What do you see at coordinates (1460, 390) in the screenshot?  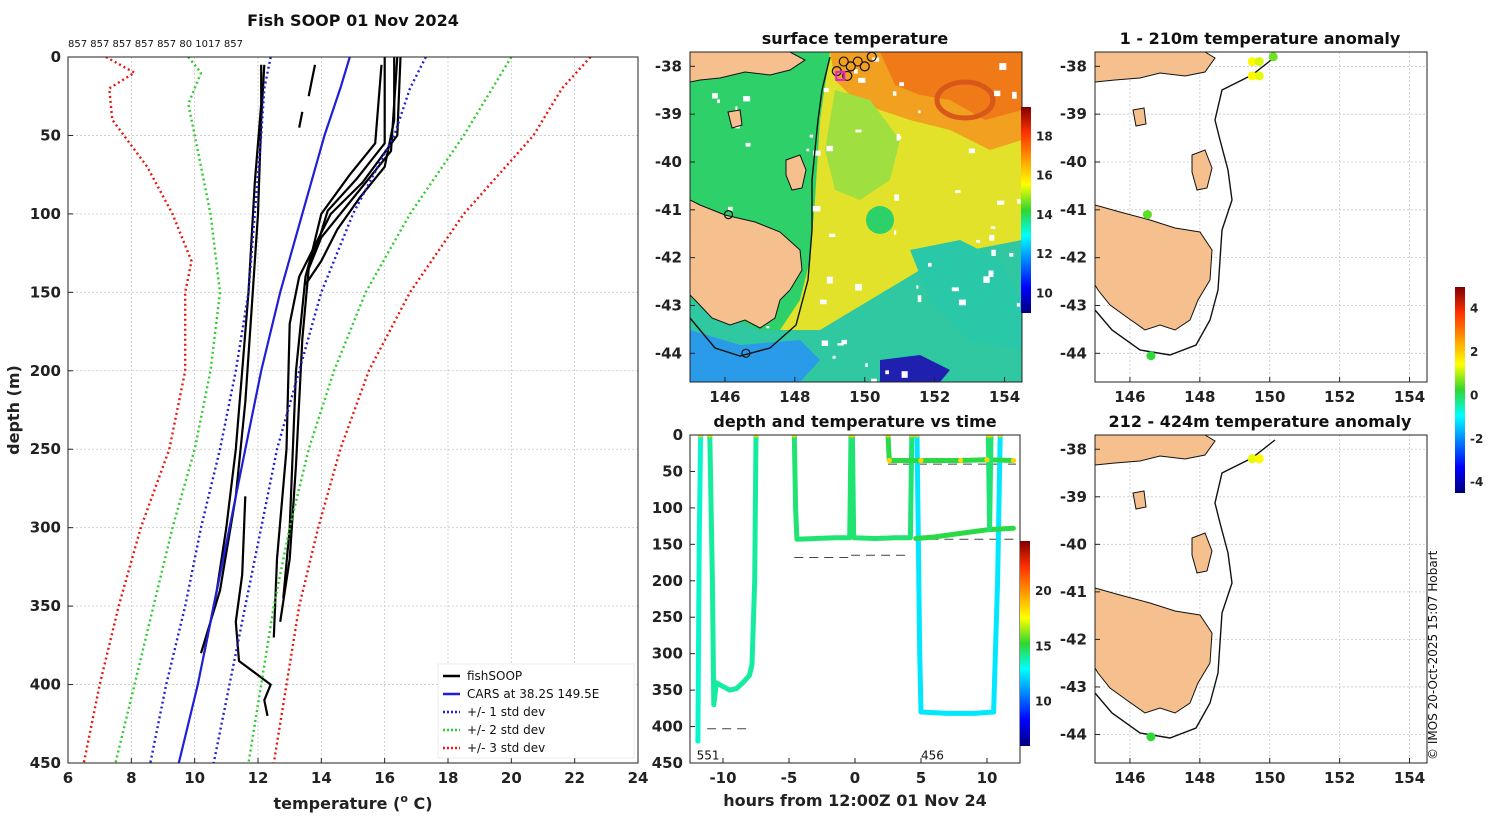 I see `anom-colorbar` at bounding box center [1460, 390].